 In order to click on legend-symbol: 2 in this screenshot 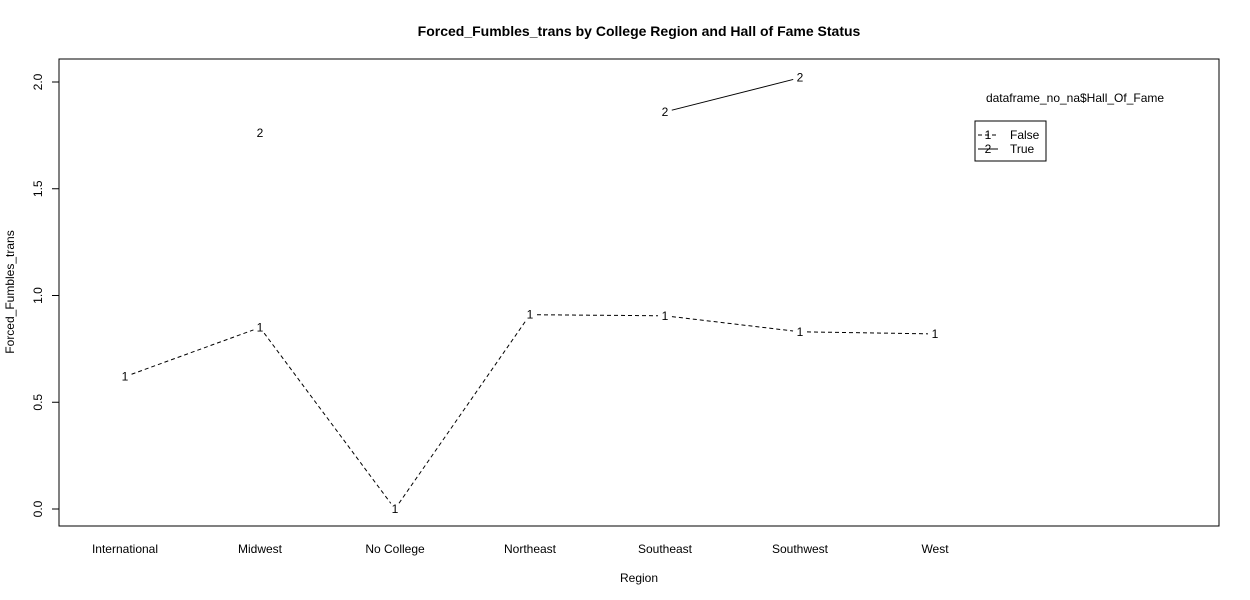, I will do `click(988, 149)`.